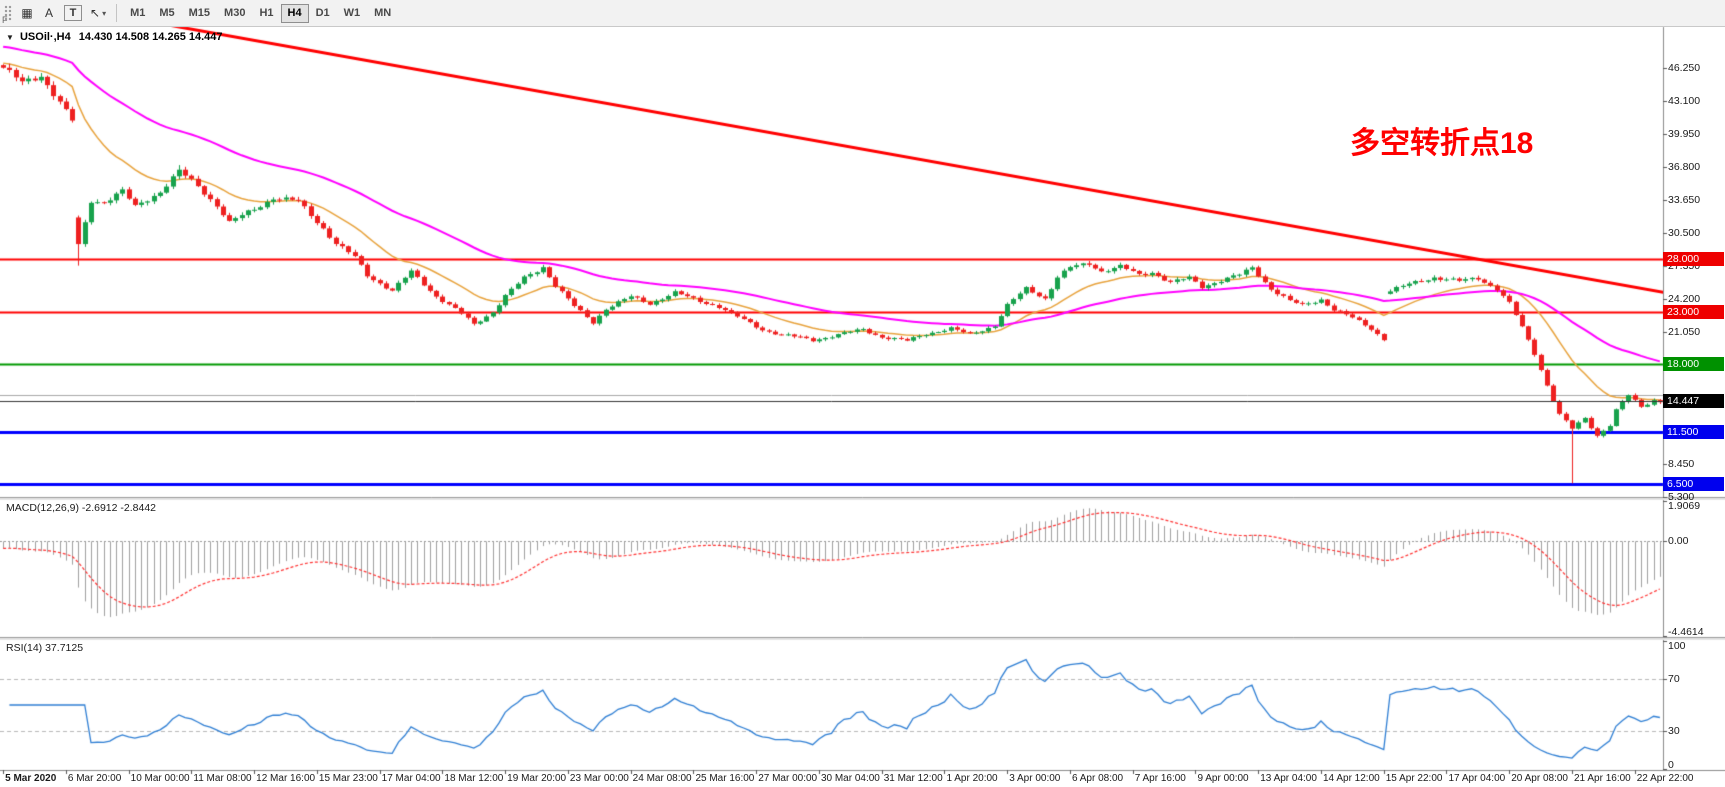  What do you see at coordinates (1684, 299) in the screenshot?
I see `price-axis-tick: 24.200` at bounding box center [1684, 299].